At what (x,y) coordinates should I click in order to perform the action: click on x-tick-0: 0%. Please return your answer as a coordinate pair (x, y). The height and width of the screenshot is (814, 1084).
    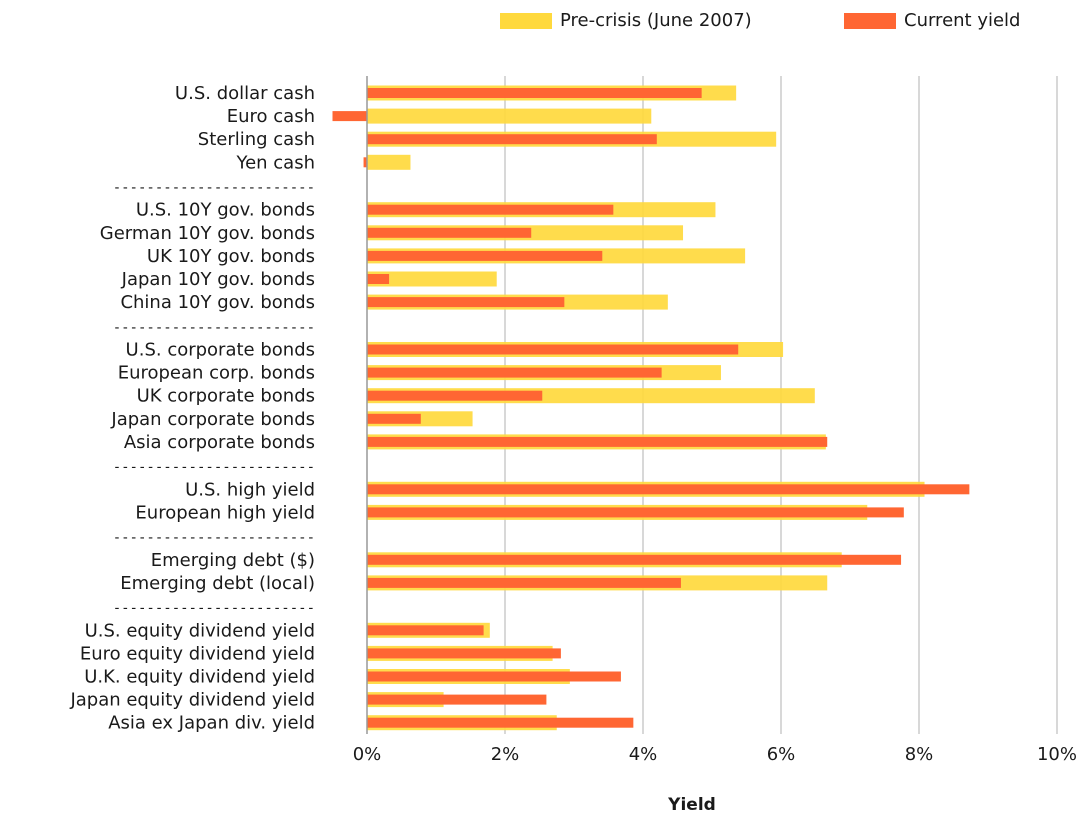
    Looking at the image, I should click on (367, 754).